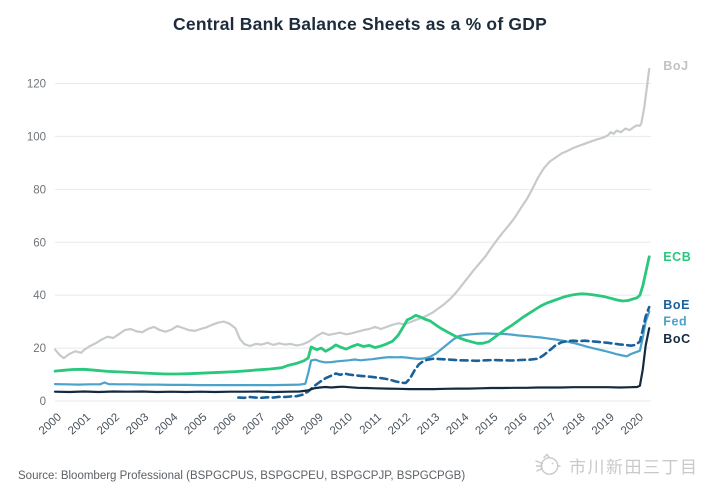 This screenshot has width=720, height=500. What do you see at coordinates (108, 424) in the screenshot?
I see `x-axis-tick-label: 2002` at bounding box center [108, 424].